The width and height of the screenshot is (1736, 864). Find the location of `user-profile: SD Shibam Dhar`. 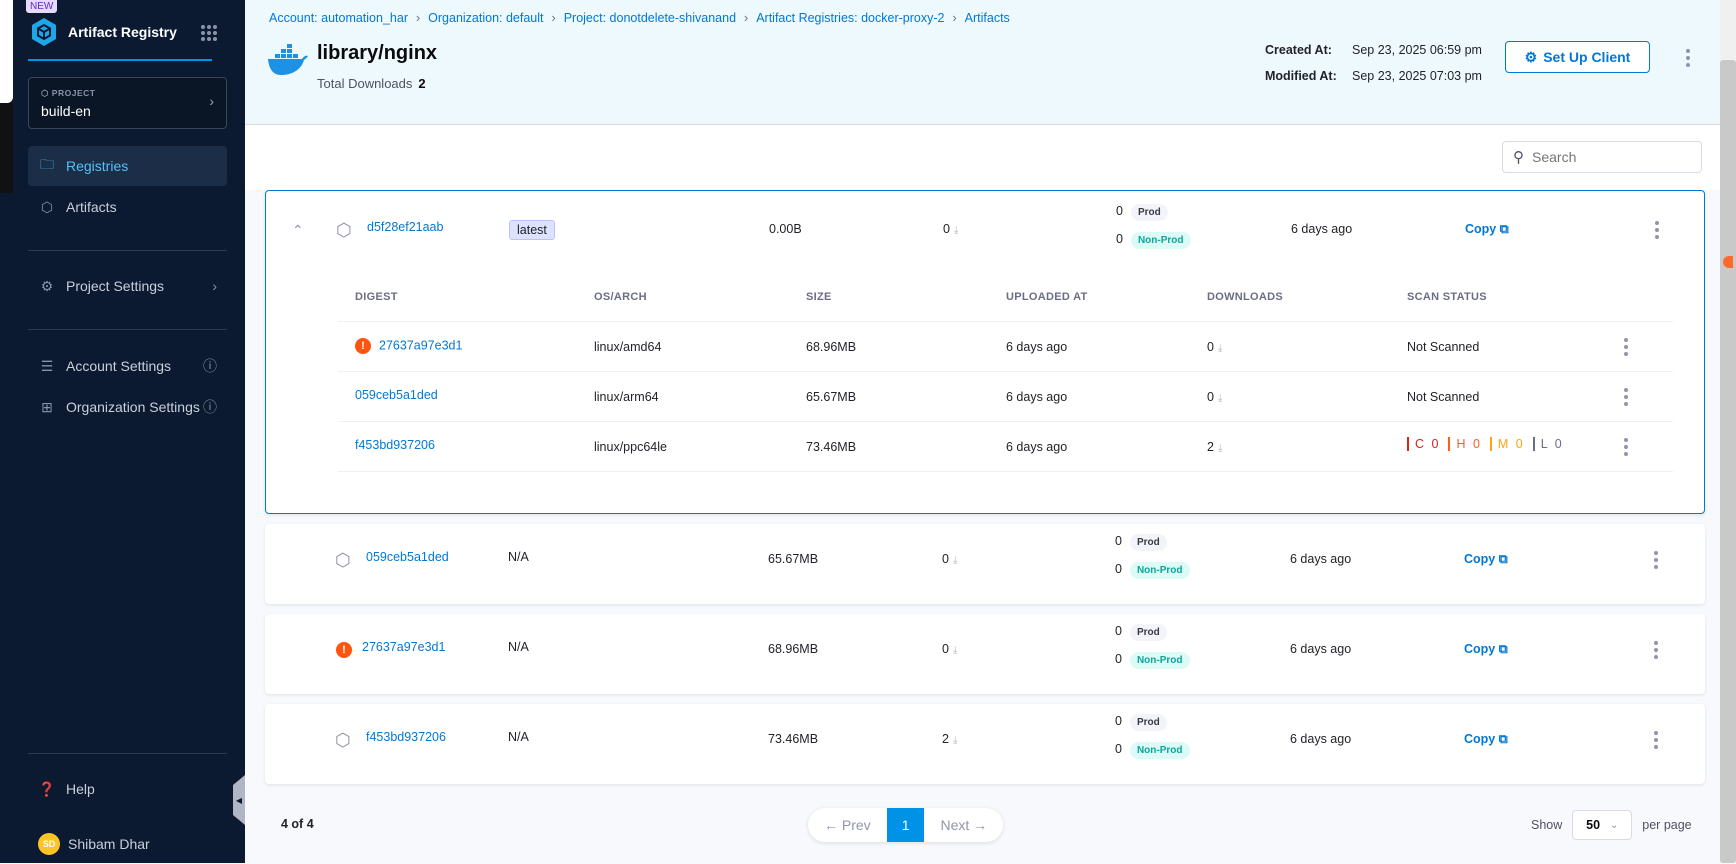

user-profile: SD Shibam Dhar is located at coordinates (127, 844).